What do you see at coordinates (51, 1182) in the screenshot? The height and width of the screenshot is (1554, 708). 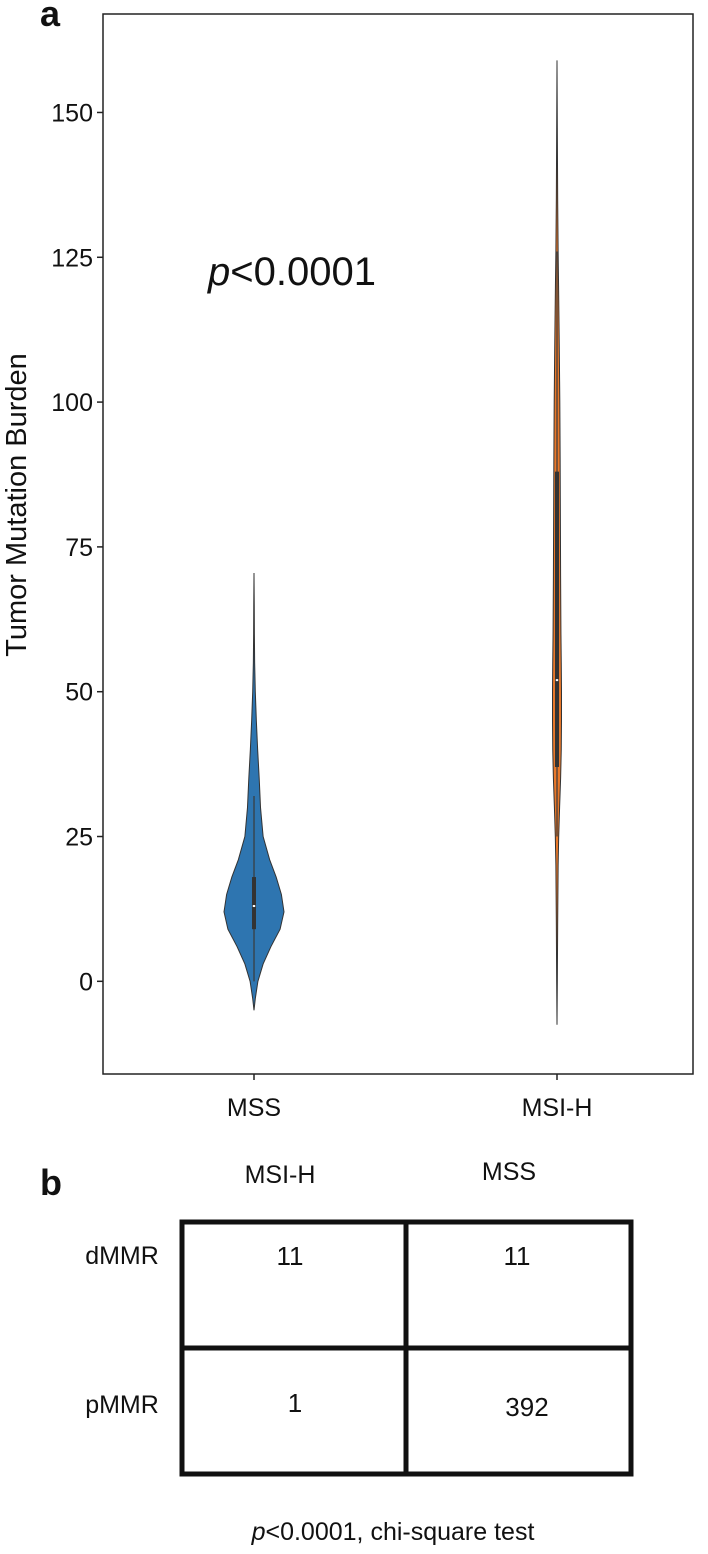 I see `panel-b-label: b` at bounding box center [51, 1182].